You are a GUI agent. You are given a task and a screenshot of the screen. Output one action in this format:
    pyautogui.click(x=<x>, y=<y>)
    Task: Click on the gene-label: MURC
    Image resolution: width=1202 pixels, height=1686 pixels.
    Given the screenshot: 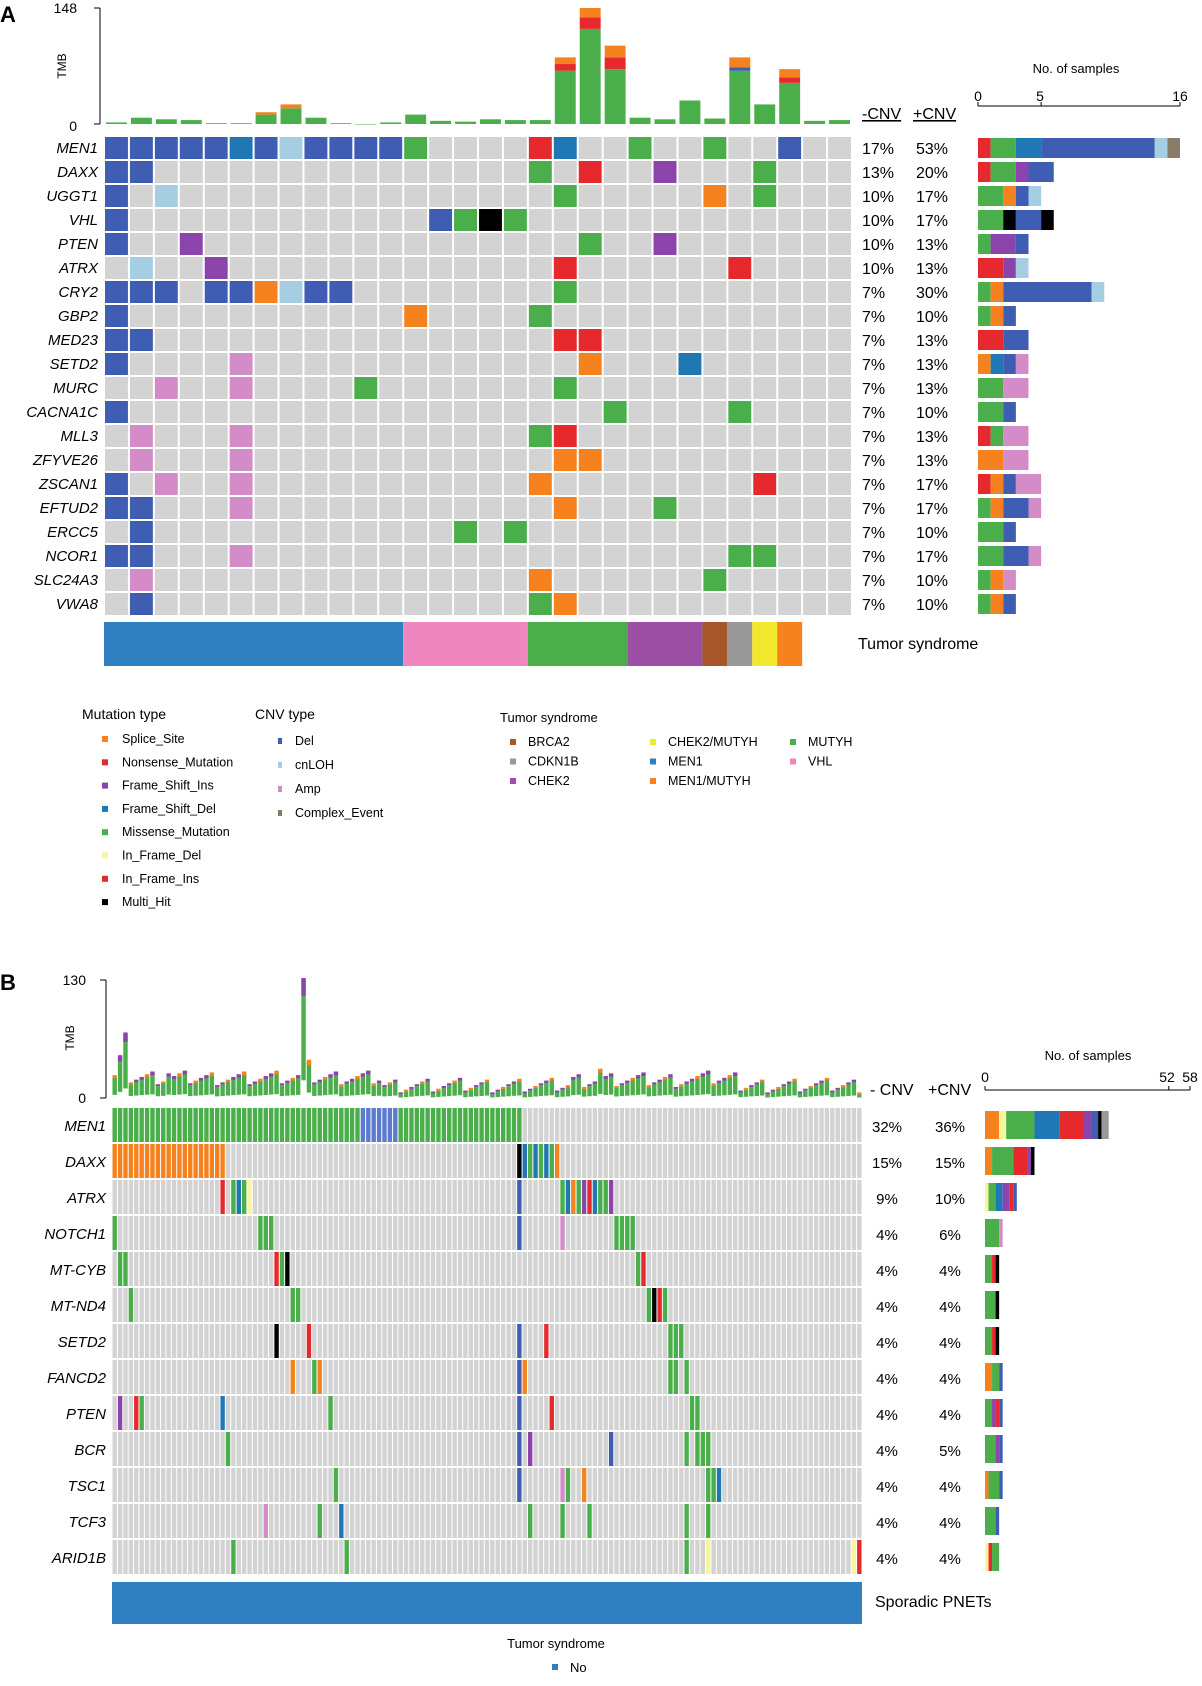 What is the action you would take?
    pyautogui.click(x=75, y=388)
    